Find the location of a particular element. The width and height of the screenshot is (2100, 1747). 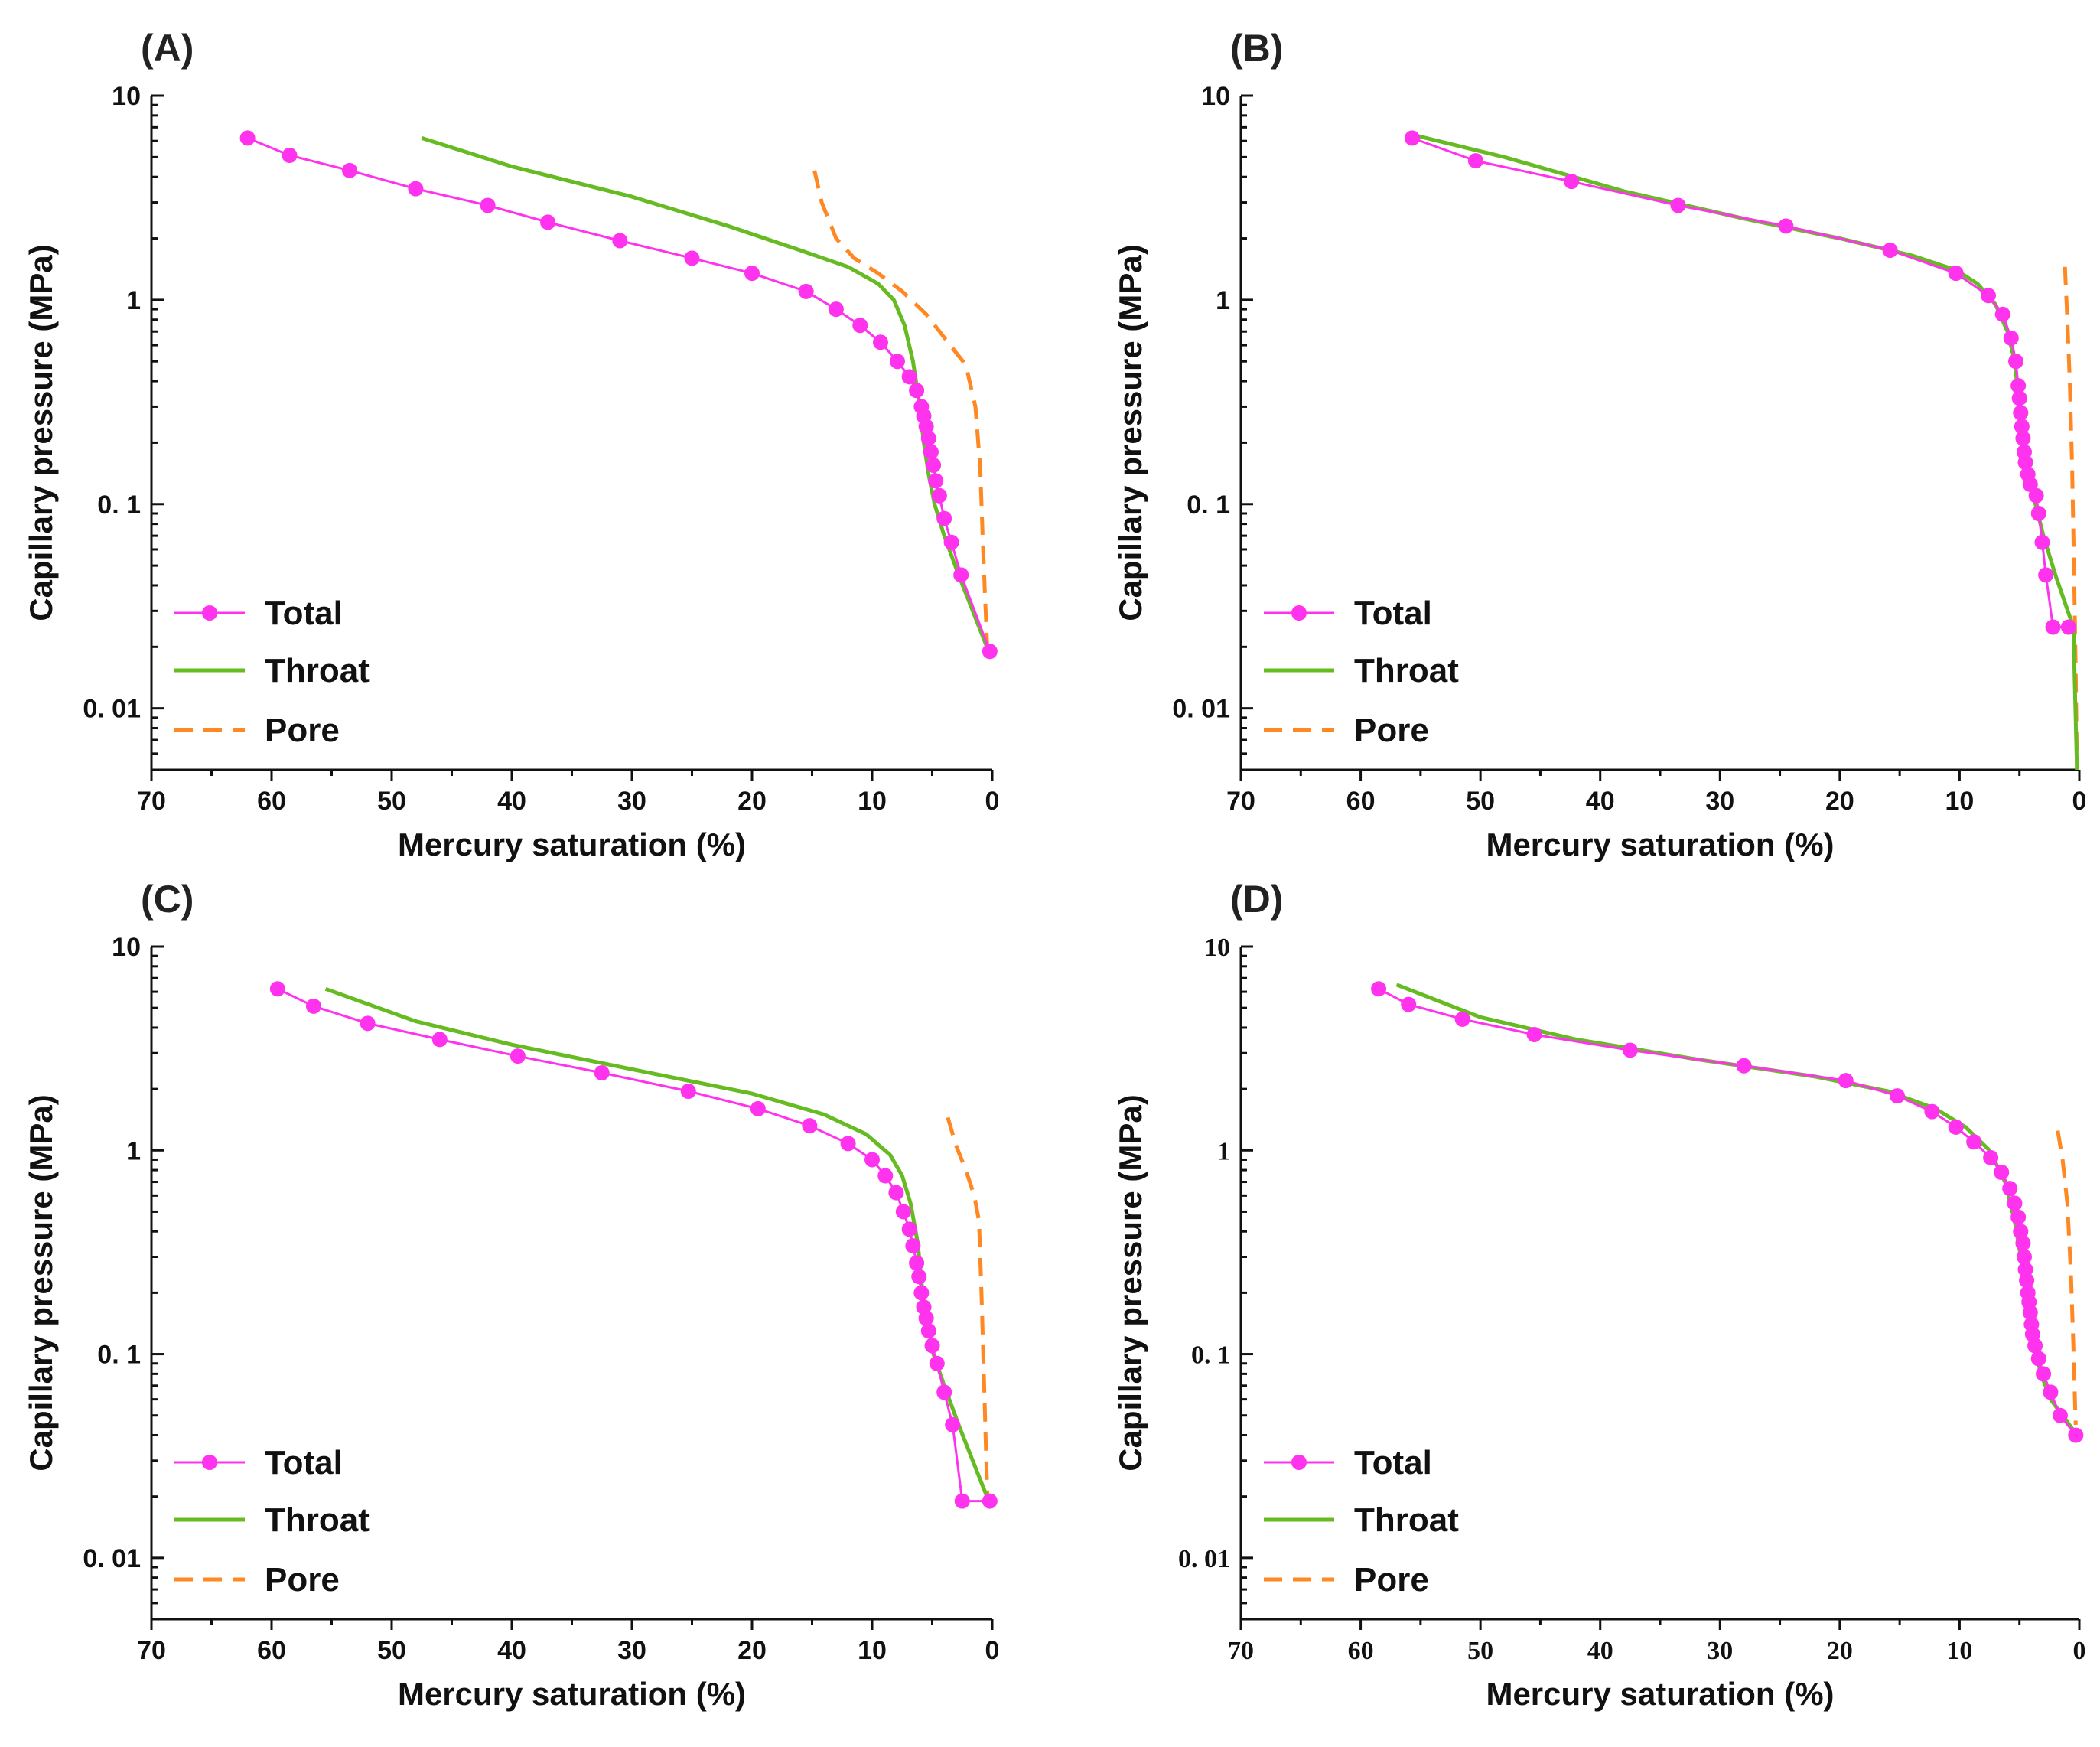

panel-label: (C) is located at coordinates (167, 899).